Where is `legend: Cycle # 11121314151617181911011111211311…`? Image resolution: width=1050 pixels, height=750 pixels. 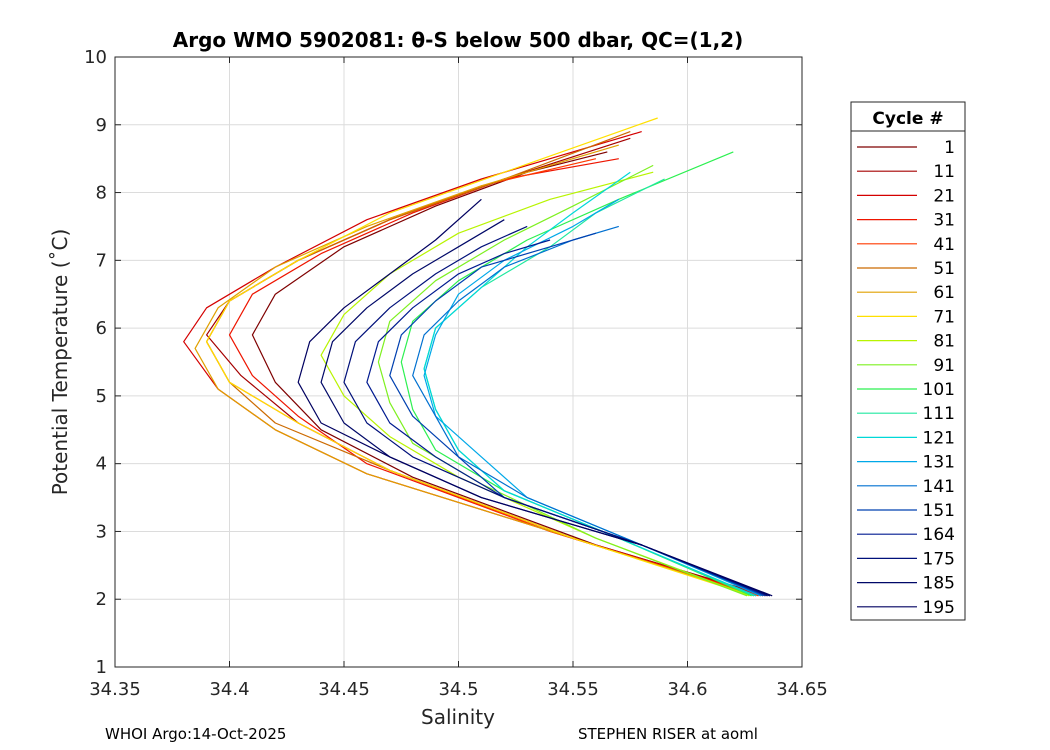
legend: Cycle # 11121314151617181911011111211311… is located at coordinates (908, 361).